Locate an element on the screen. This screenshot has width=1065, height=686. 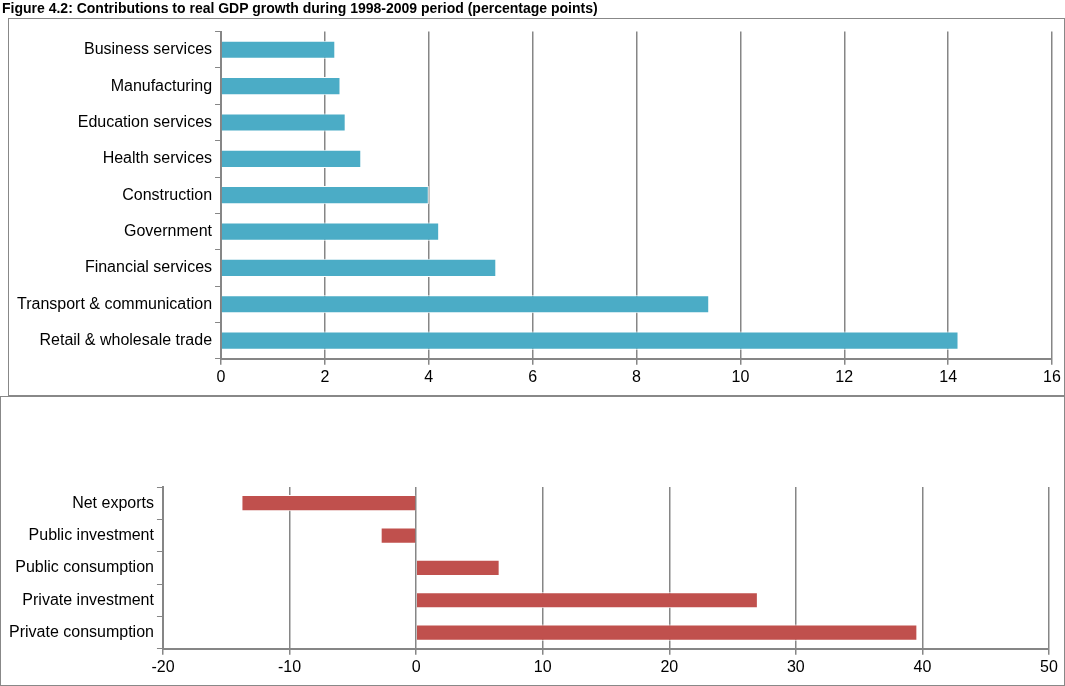
y-tick-label: Construction is located at coordinates (167, 194).